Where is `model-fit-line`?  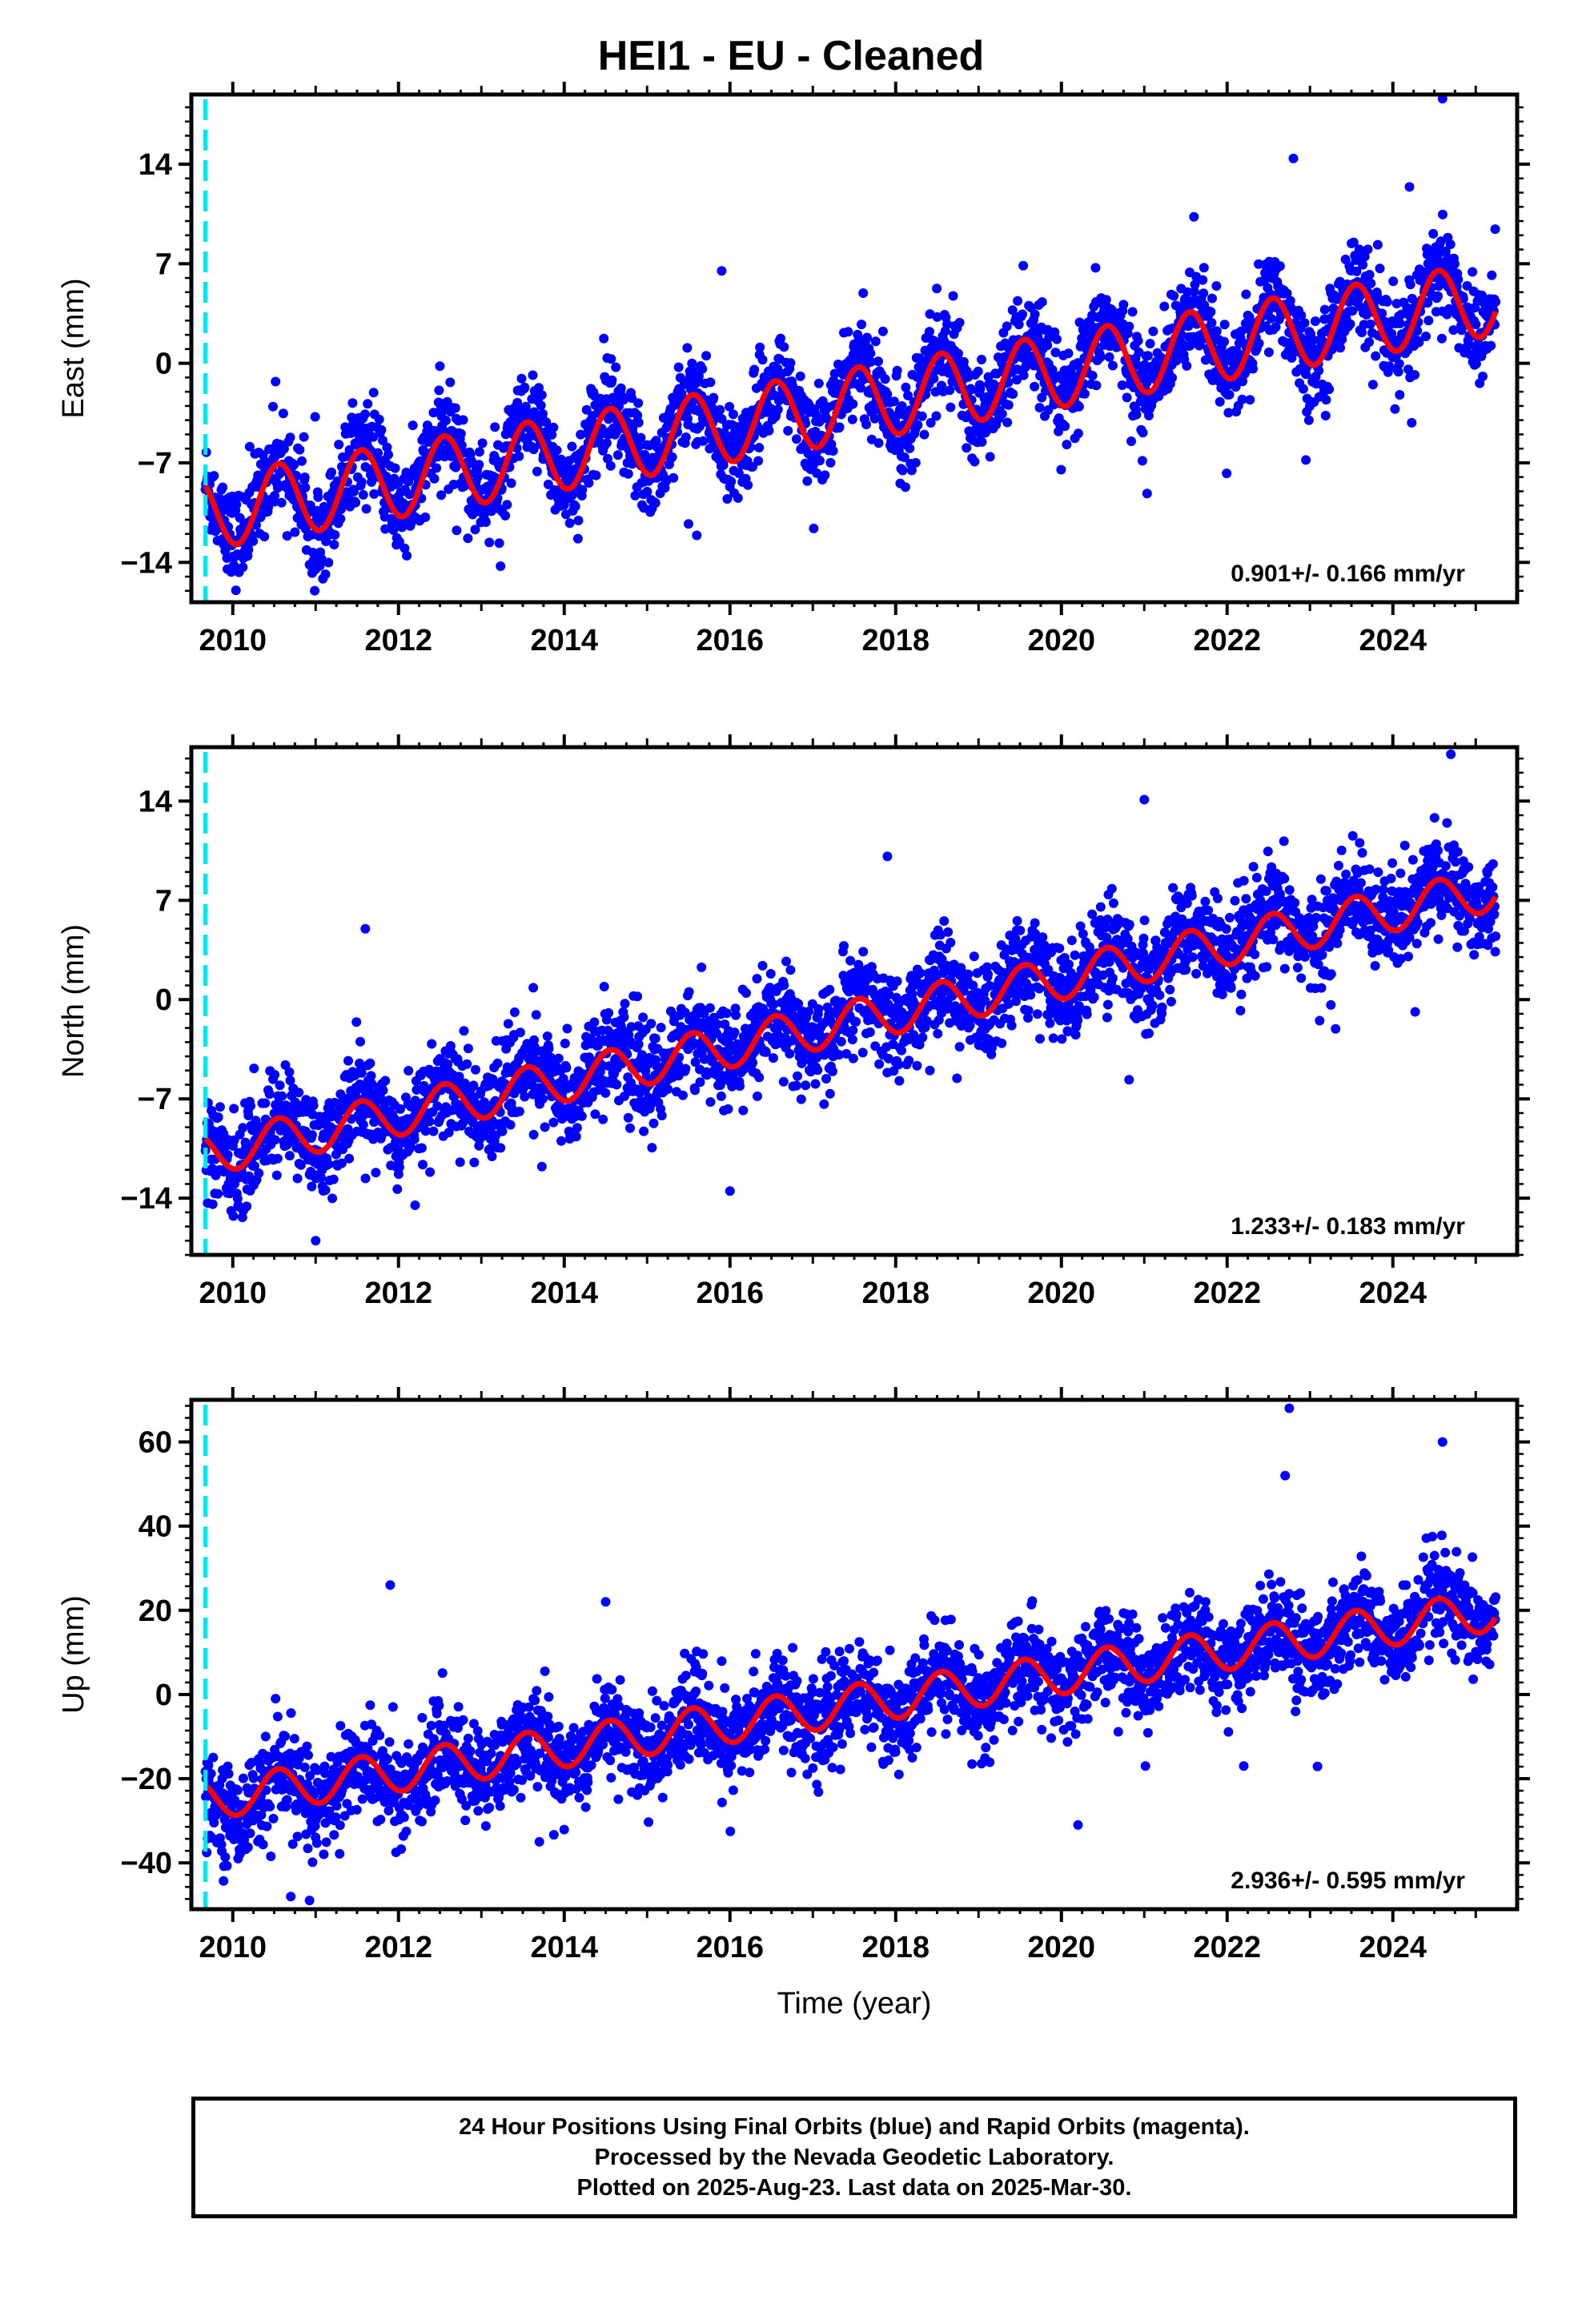
model-fit-line is located at coordinates (851, 407).